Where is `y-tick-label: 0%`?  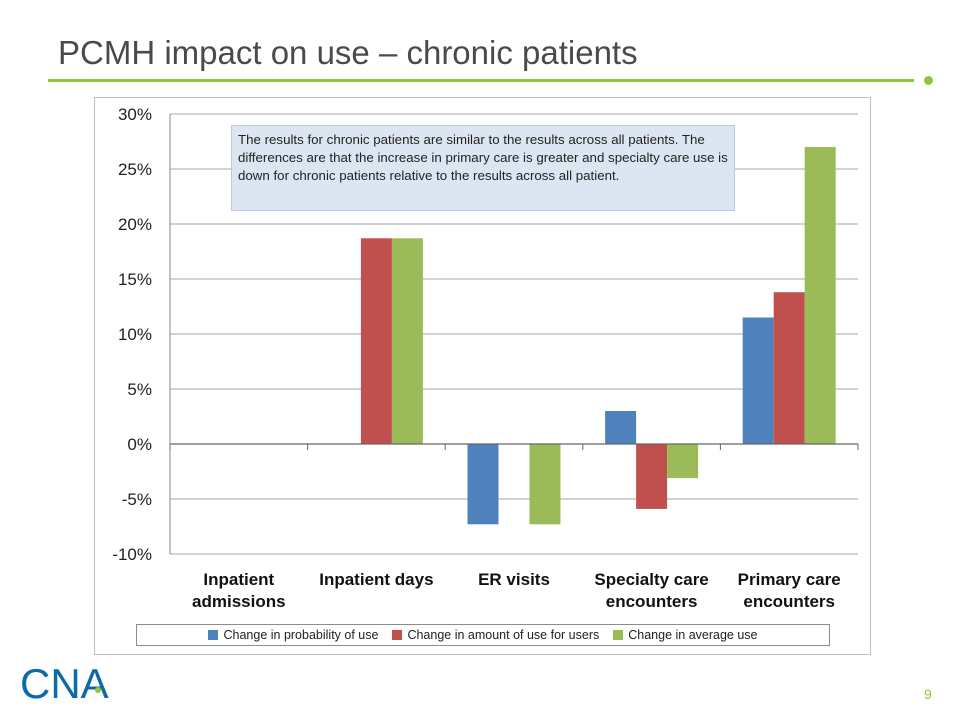 y-tick-label: 0% is located at coordinates (139, 444).